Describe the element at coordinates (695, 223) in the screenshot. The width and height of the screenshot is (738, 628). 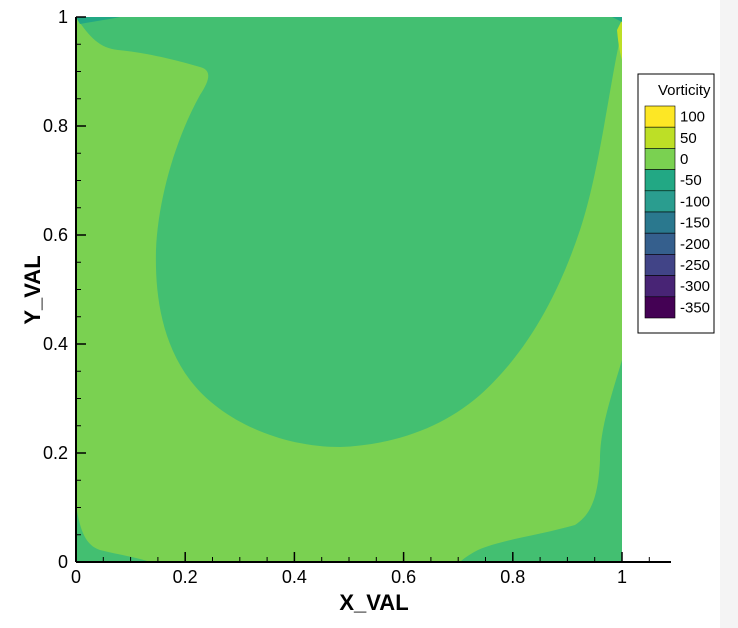
I see `legend-label: -150` at that location.